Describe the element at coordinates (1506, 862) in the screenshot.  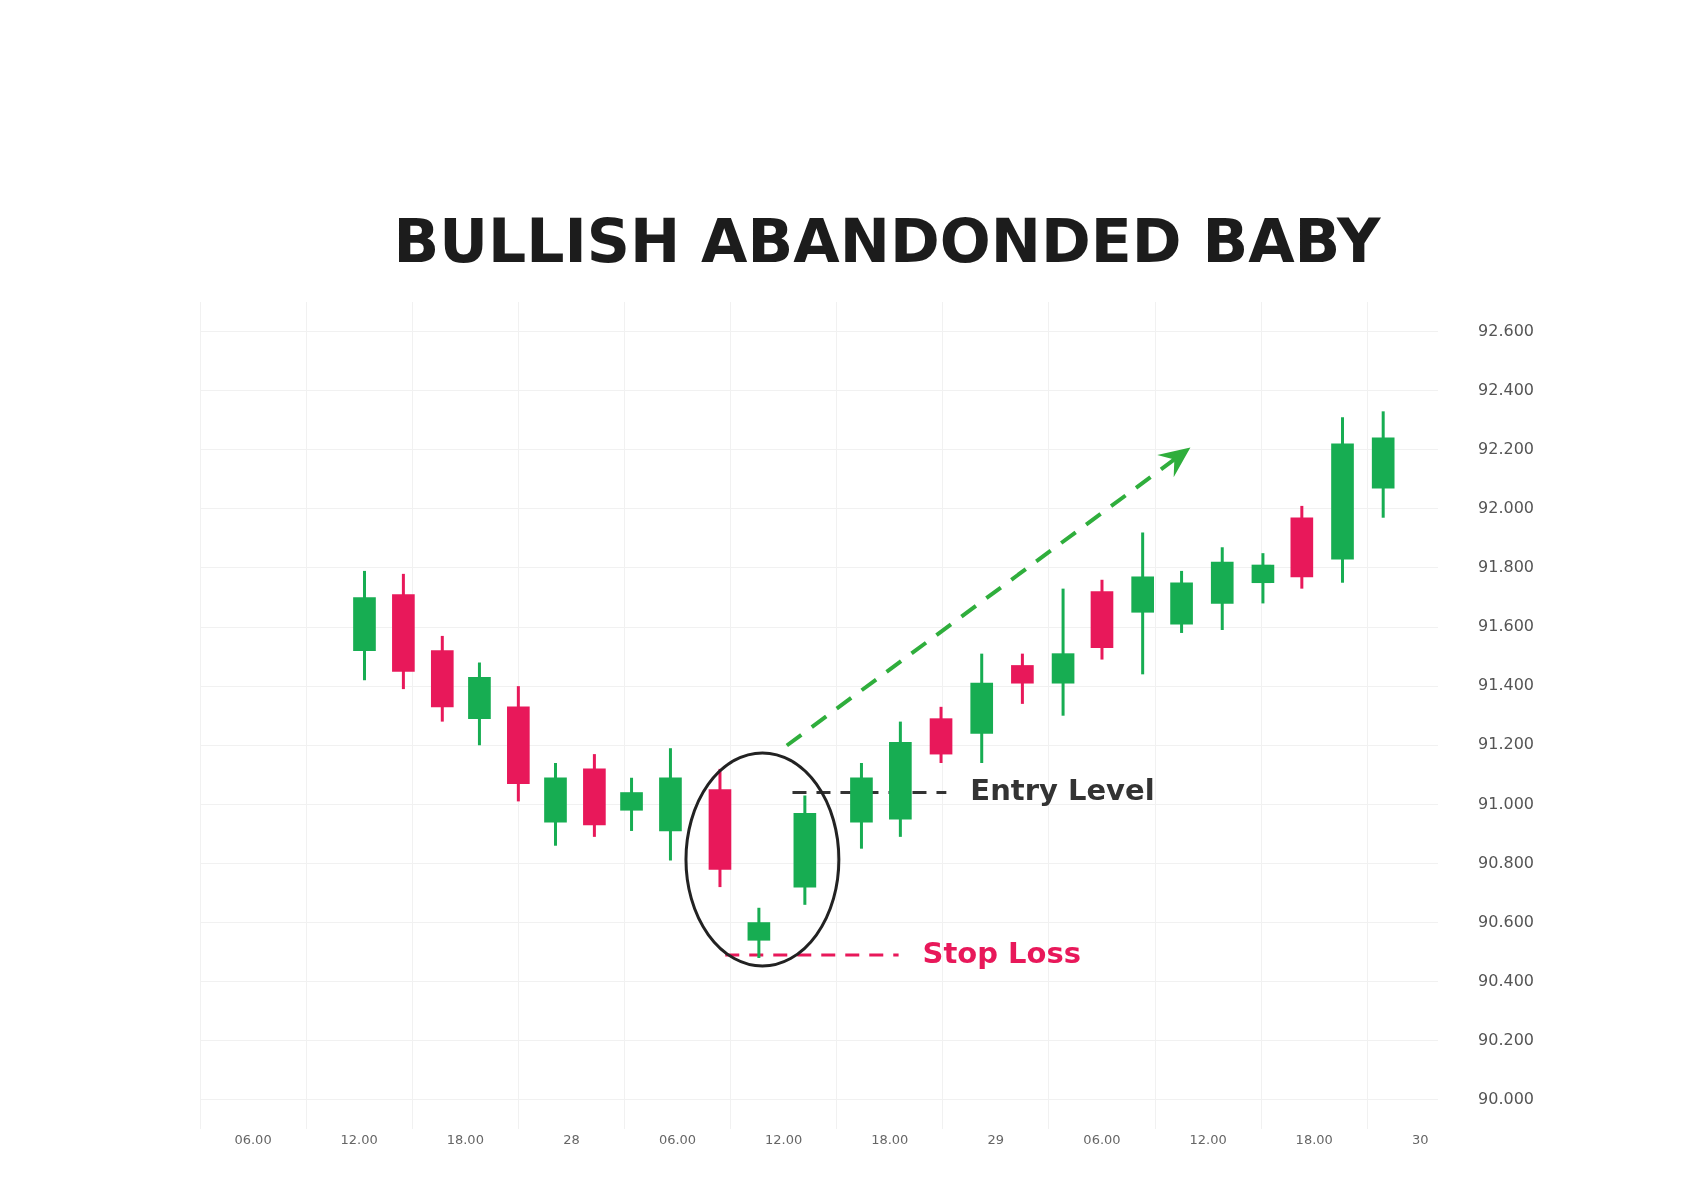
I see `y-tick-label: 90.800` at that location.